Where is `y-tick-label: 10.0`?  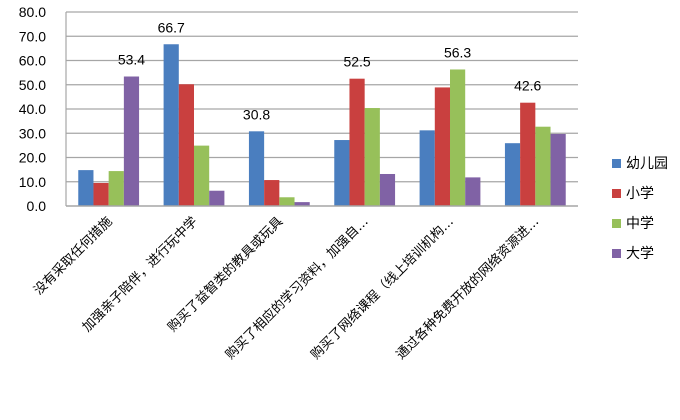
y-tick-label: 10.0 is located at coordinates (32, 182).